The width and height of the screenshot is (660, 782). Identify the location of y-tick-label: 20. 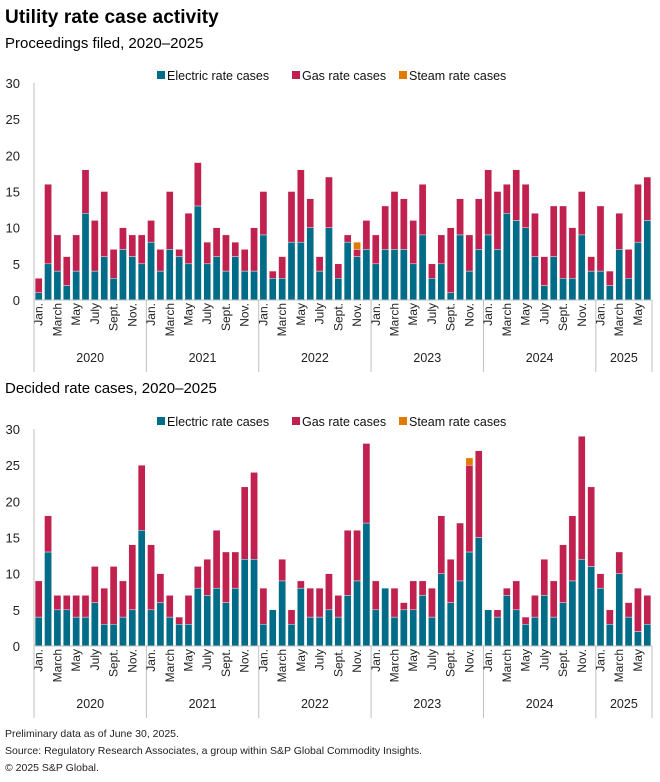
(13, 155).